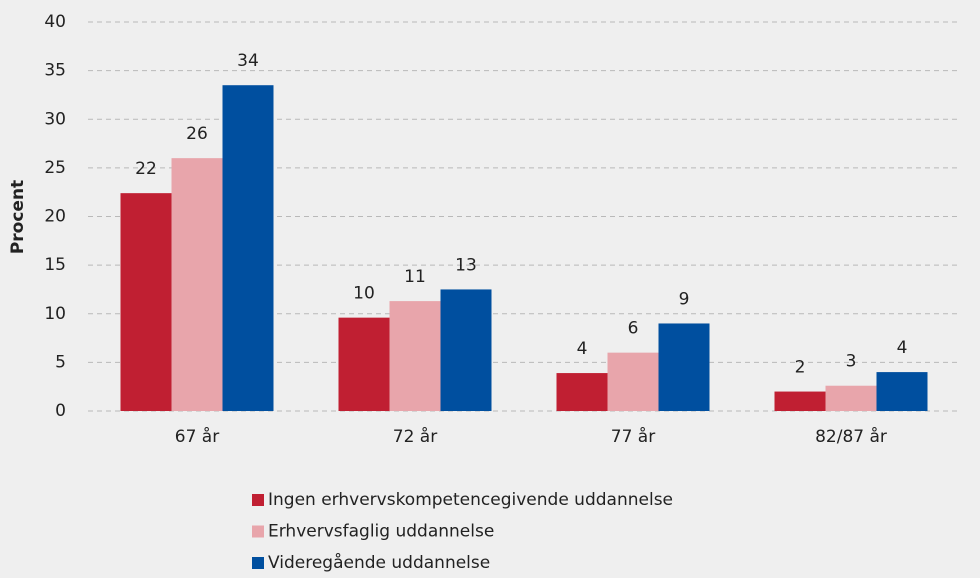 The image size is (980, 578). Describe the element at coordinates (379, 562) in the screenshot. I see `legend-label: Videregående uddannelse` at that location.